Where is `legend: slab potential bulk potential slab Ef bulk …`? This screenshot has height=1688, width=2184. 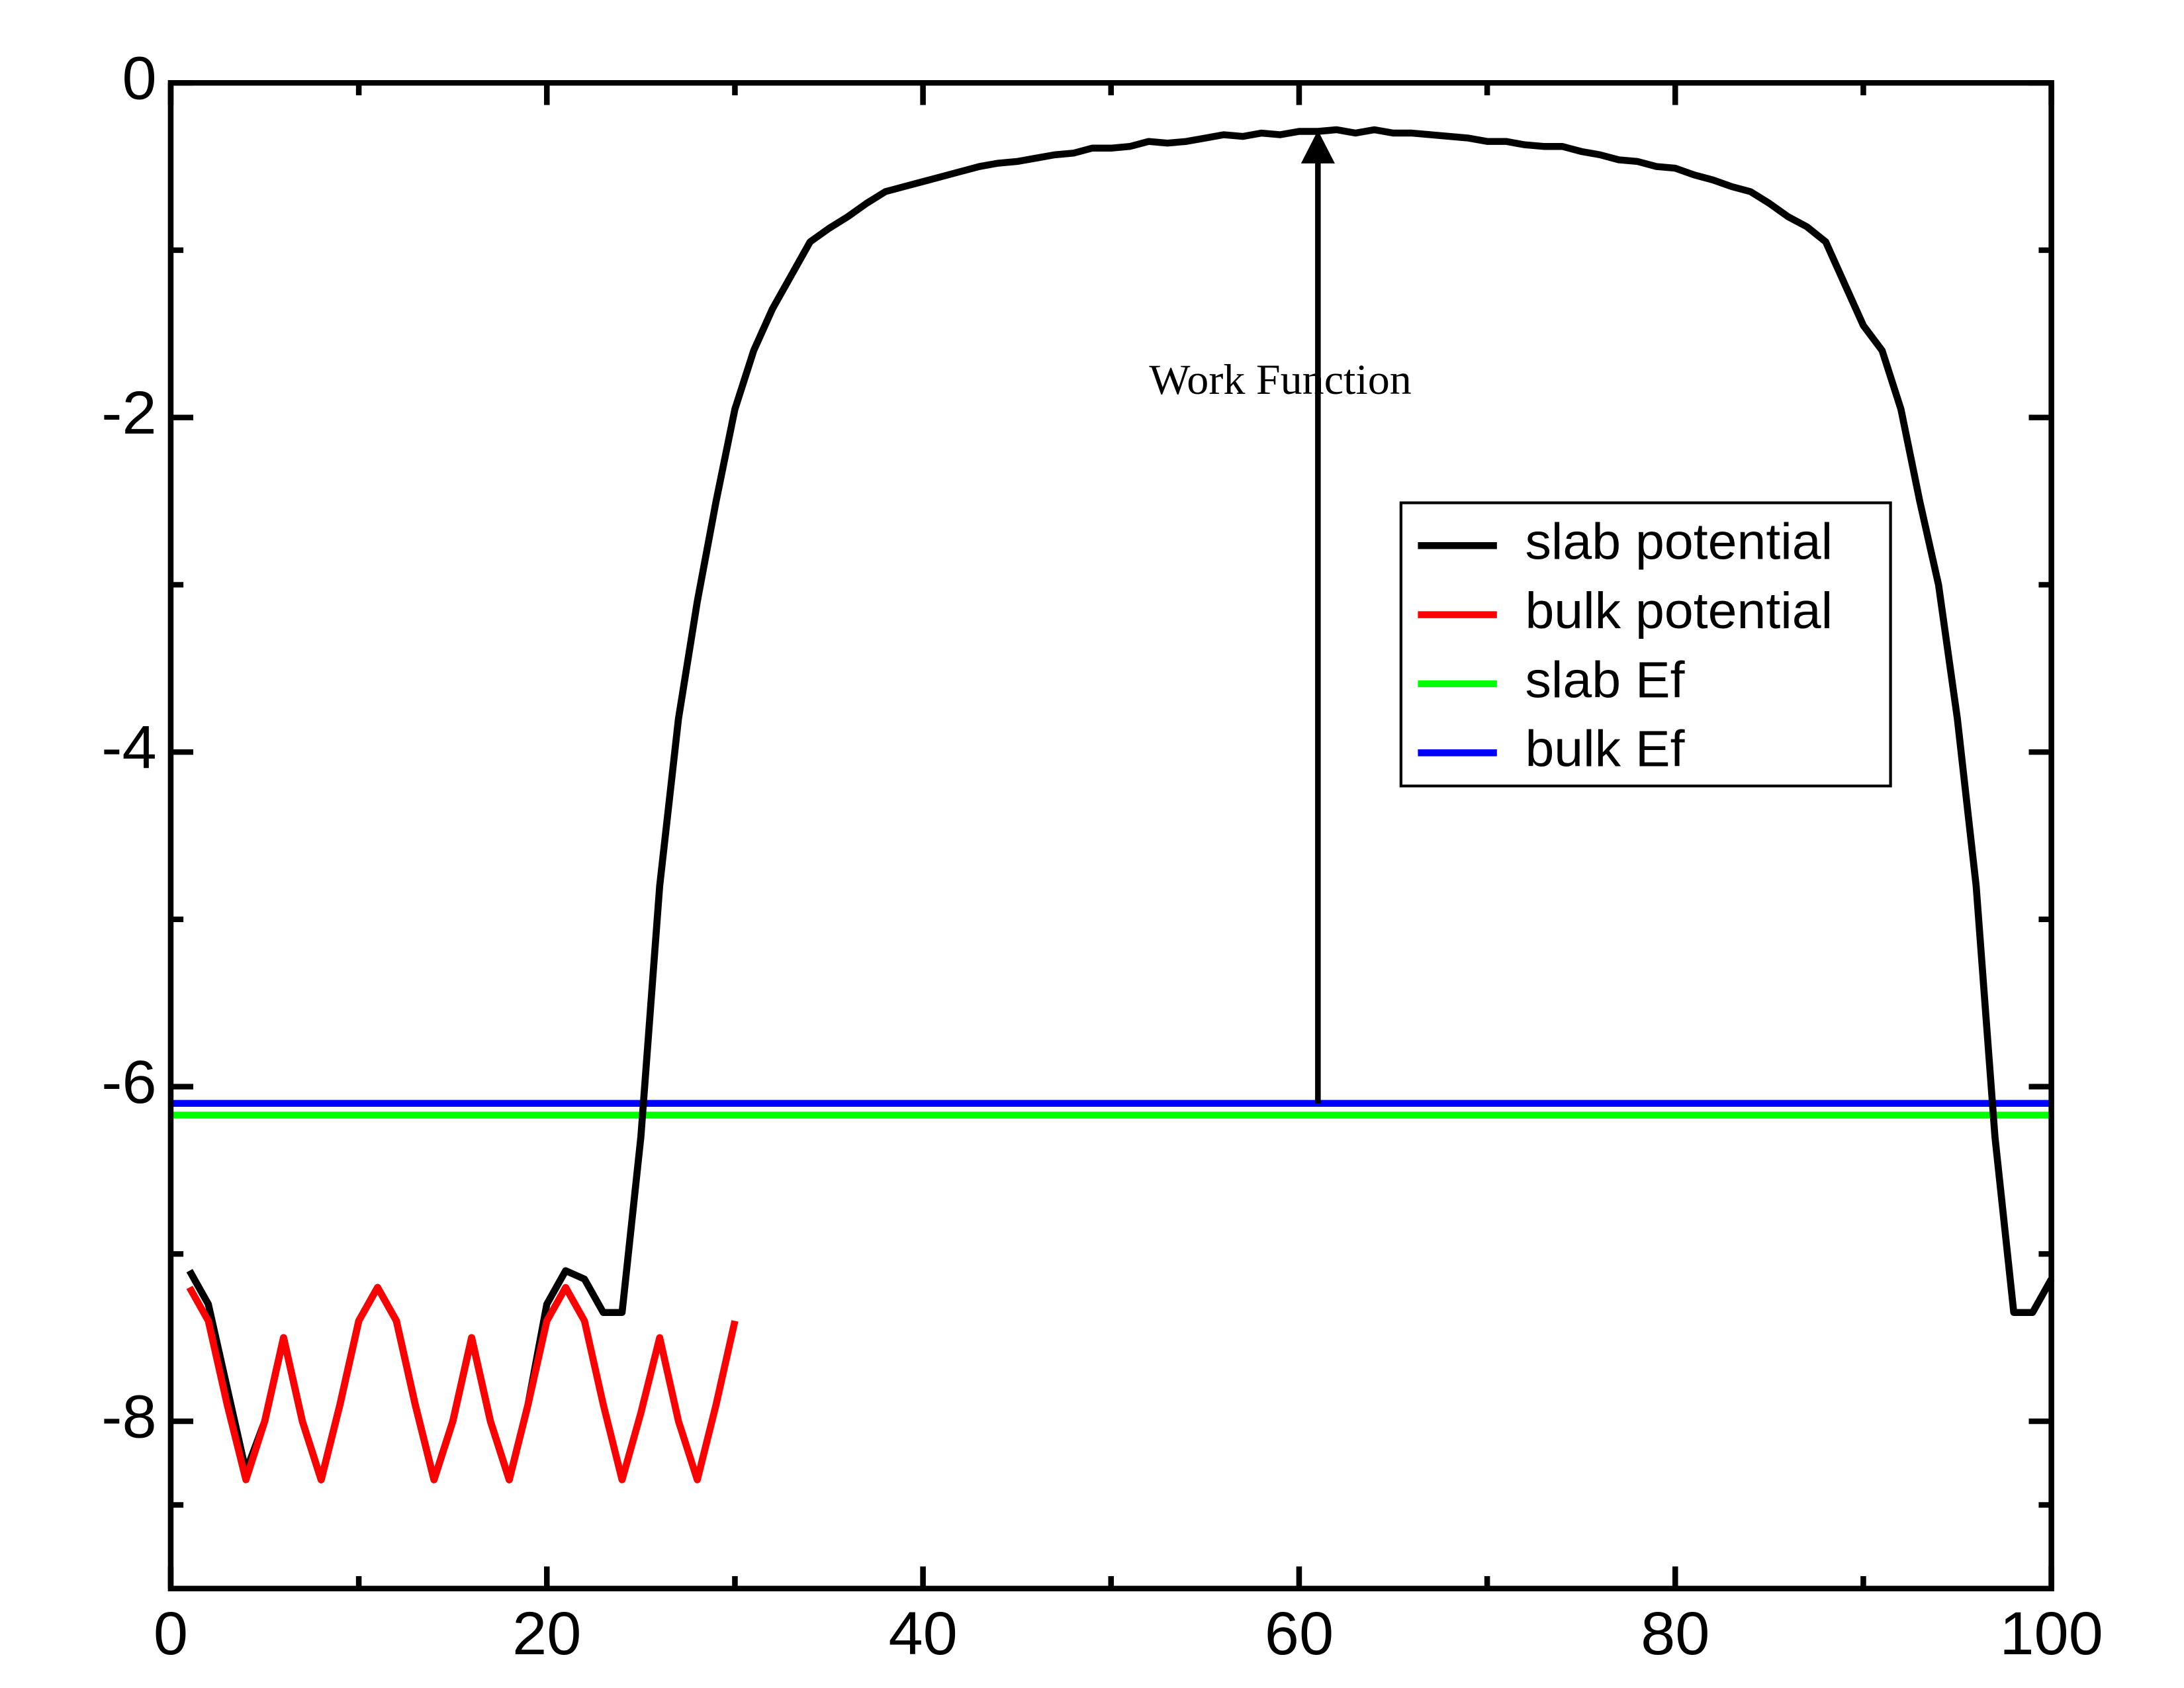
legend: slab potential bulk potential slab Ef bulk … is located at coordinates (1645, 644).